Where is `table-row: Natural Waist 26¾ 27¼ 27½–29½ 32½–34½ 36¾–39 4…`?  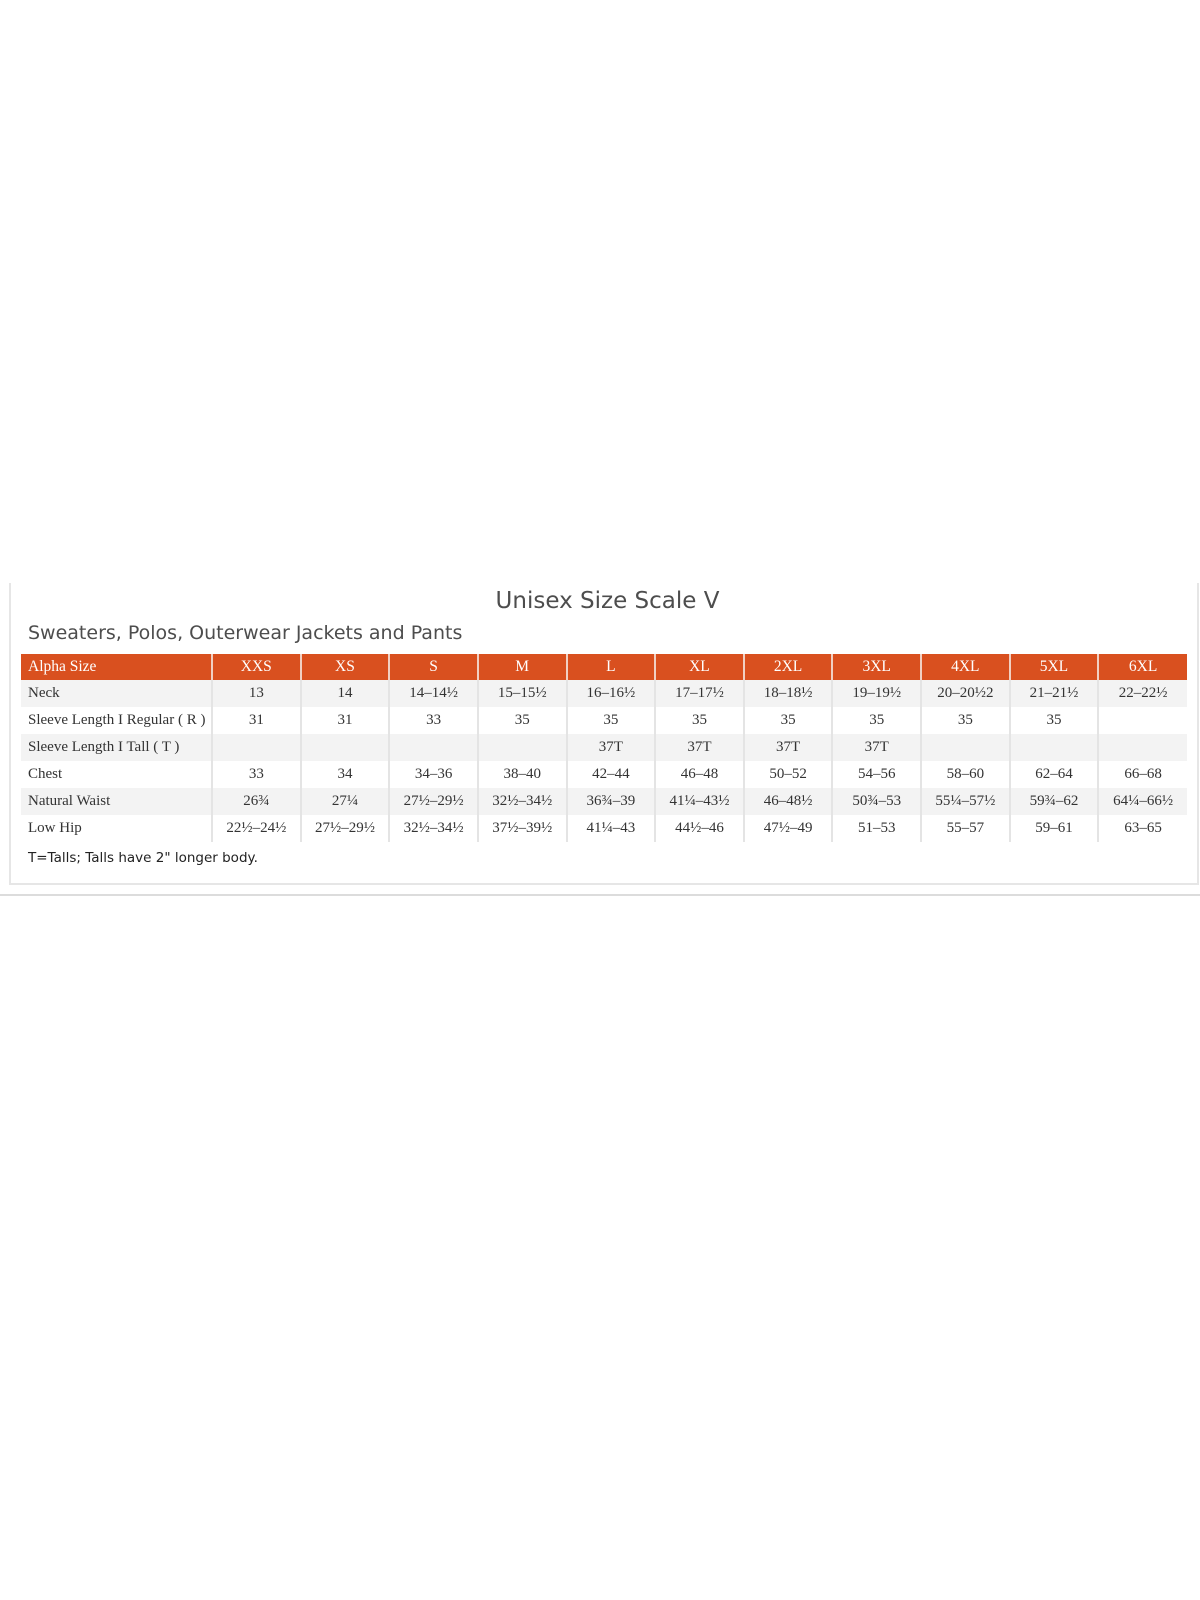 table-row: Natural Waist 26¾ 27¼ 27½–29½ 32½–34½ 36¾–39 4… is located at coordinates (604, 801).